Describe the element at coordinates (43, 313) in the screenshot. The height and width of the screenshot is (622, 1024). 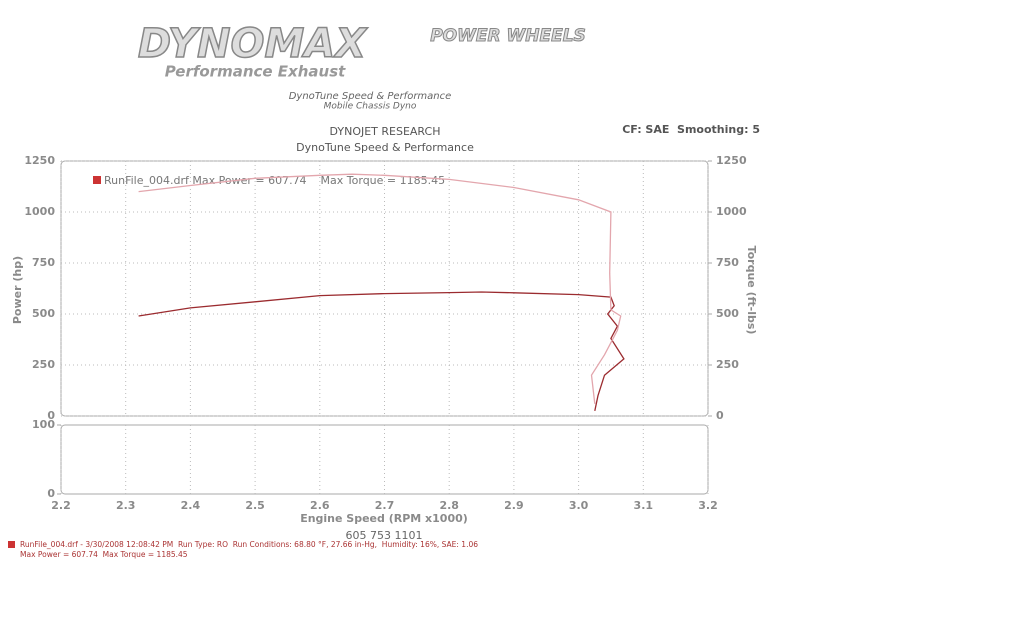
I see `y-tick-label: 500` at that location.